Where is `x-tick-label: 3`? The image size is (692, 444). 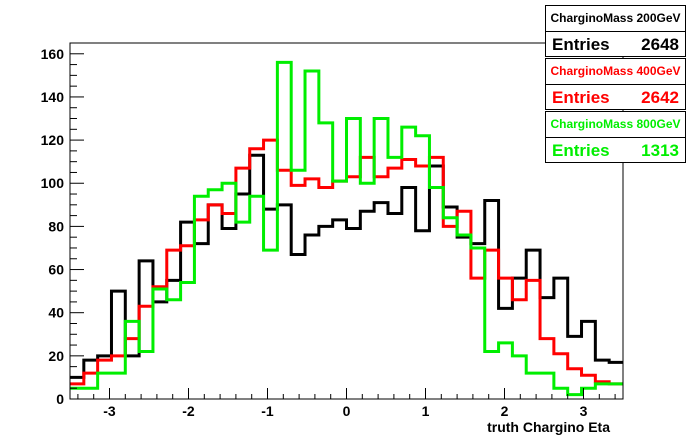
x-tick-label: 3 is located at coordinates (584, 411).